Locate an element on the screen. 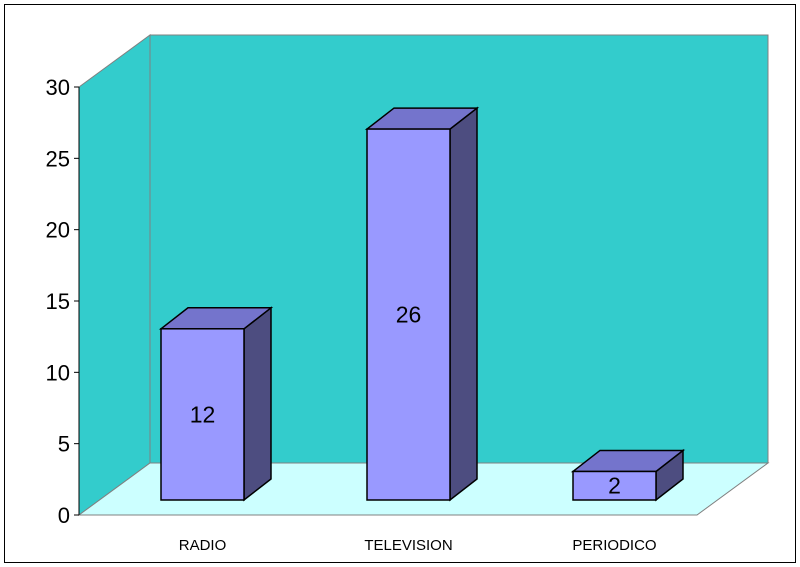 This screenshot has width=800, height=567. left-wall is located at coordinates (114, 275).